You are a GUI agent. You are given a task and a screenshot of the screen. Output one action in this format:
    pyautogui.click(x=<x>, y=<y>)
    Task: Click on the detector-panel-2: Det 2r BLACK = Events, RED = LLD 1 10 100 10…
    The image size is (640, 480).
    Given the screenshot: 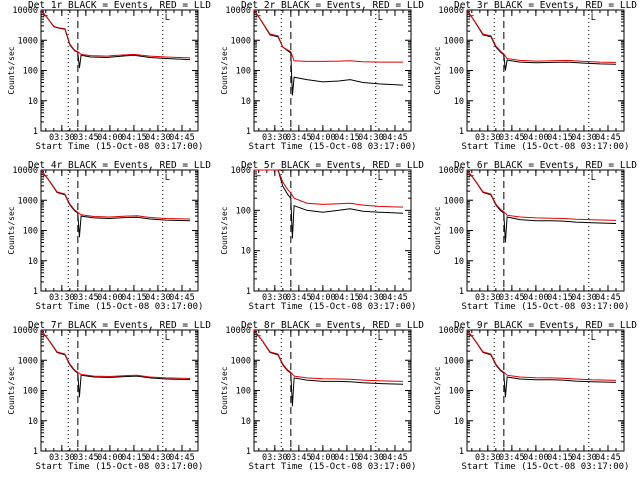 What is the action you would take?
    pyautogui.click(x=322, y=76)
    